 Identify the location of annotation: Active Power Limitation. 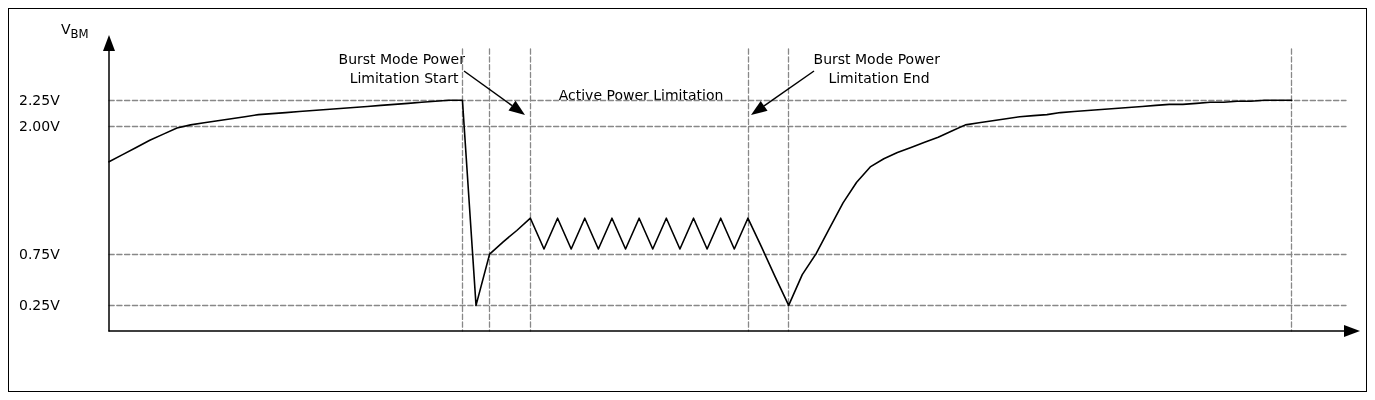
(641, 94).